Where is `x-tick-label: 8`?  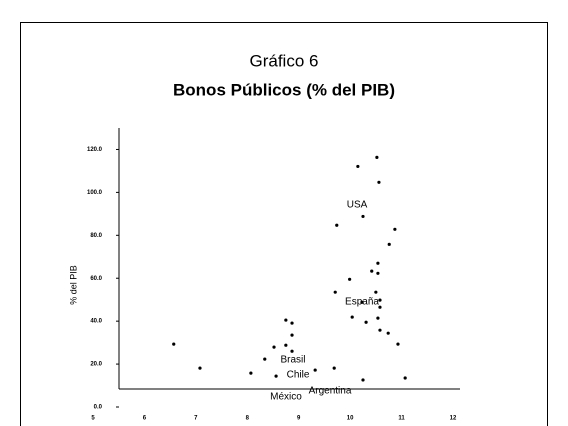 x-tick-label: 8 is located at coordinates (248, 419).